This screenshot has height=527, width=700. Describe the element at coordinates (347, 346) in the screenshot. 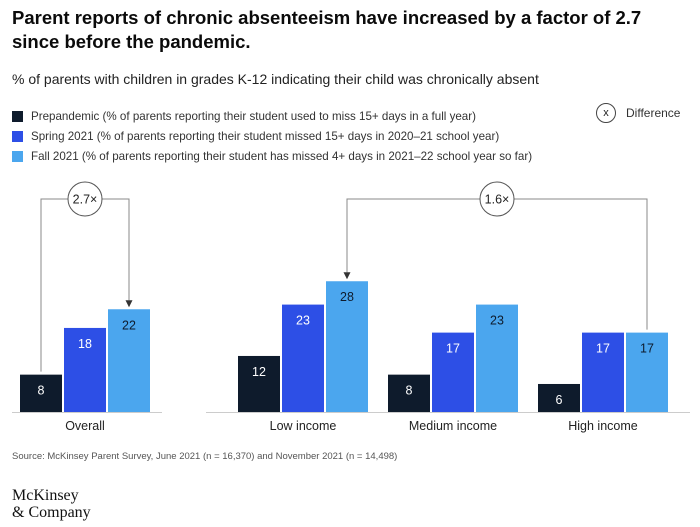

I see `bar-low-income-fall-2021` at that location.